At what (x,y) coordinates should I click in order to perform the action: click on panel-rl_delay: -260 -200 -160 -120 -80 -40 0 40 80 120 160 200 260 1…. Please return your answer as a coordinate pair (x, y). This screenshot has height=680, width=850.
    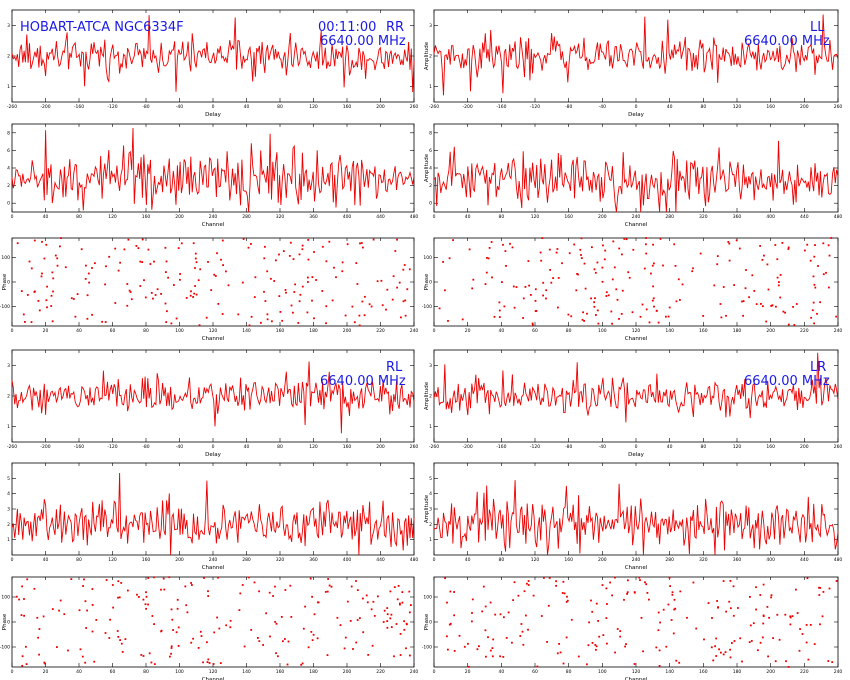
    Looking at the image, I should click on (212, 403).